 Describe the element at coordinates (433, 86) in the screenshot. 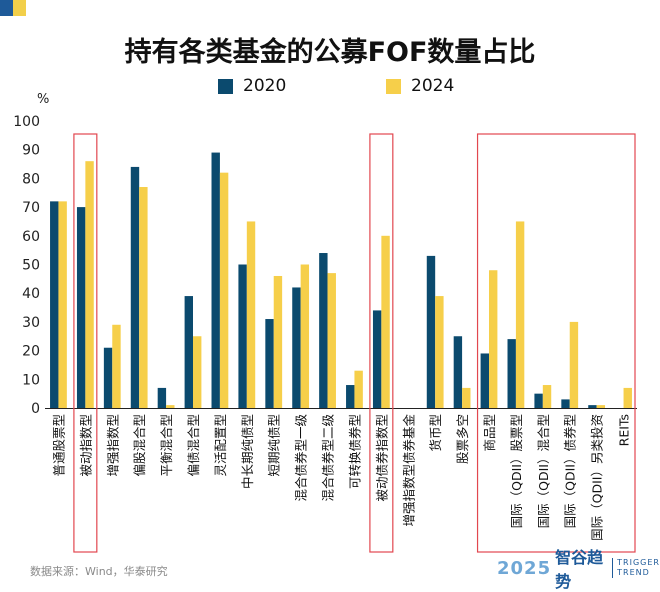

I see `legend-label-2024: 2024` at that location.